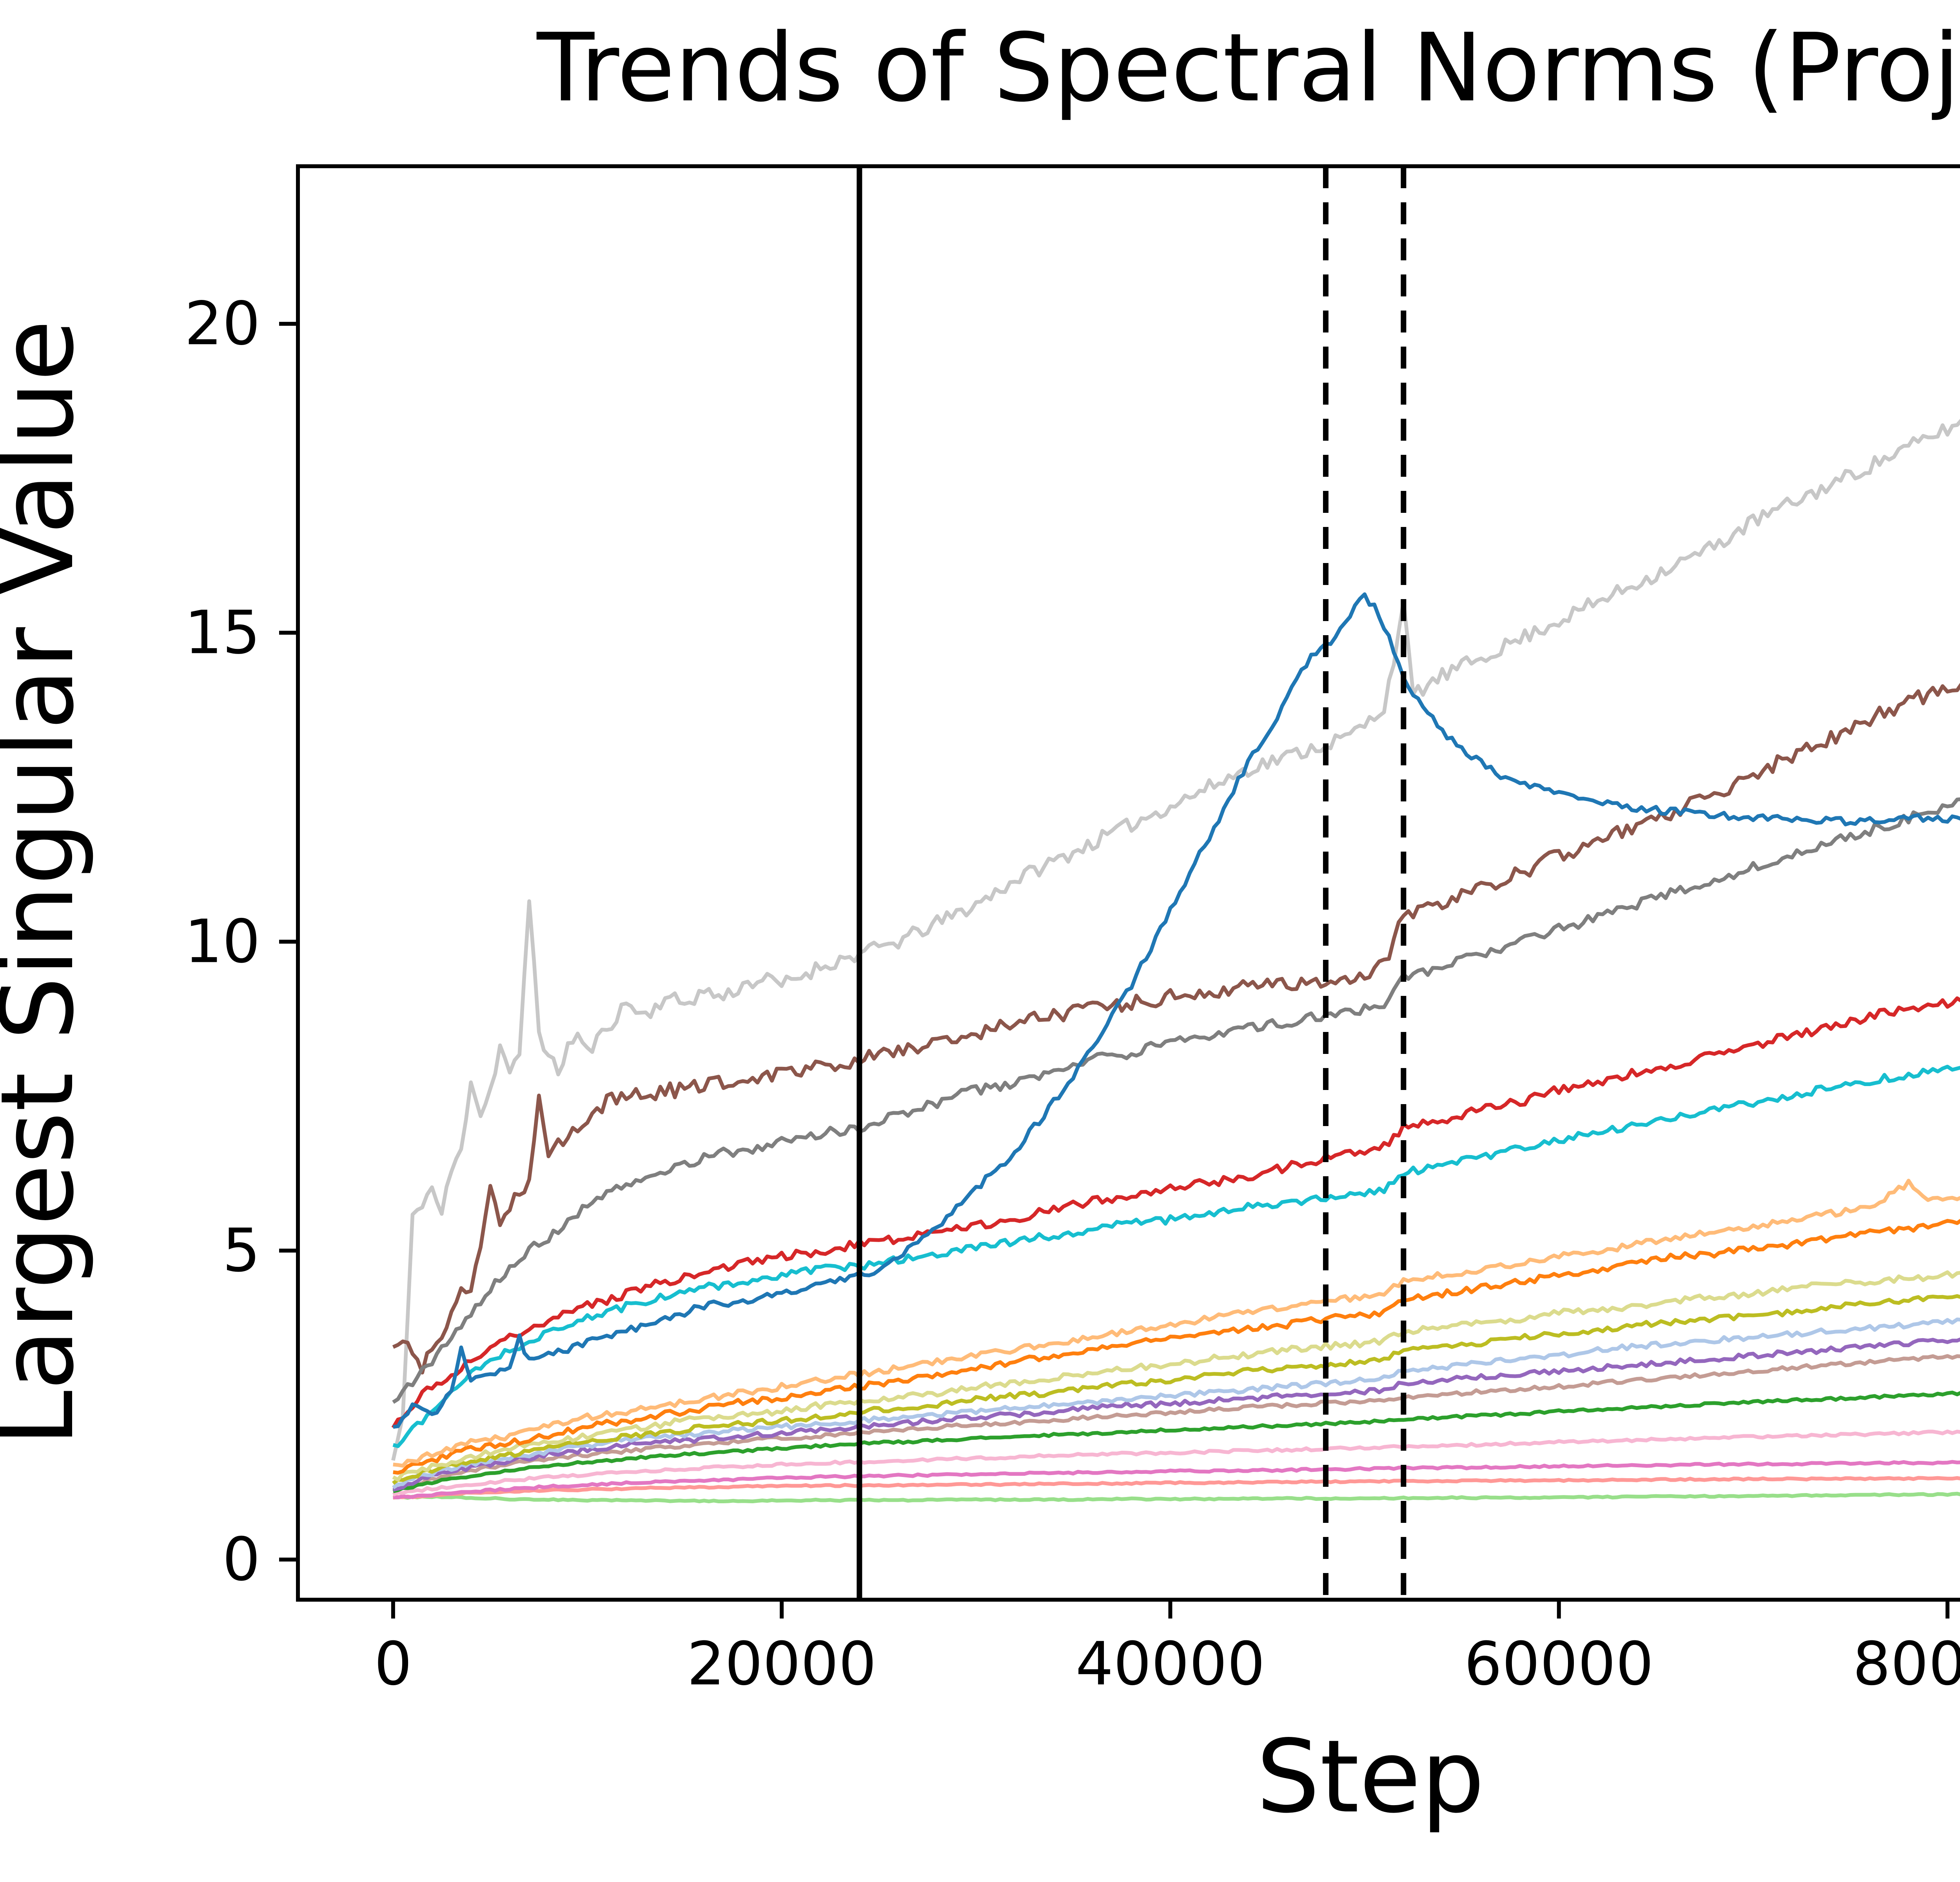  I want to click on series-line-peach, so click(1176, 1323).